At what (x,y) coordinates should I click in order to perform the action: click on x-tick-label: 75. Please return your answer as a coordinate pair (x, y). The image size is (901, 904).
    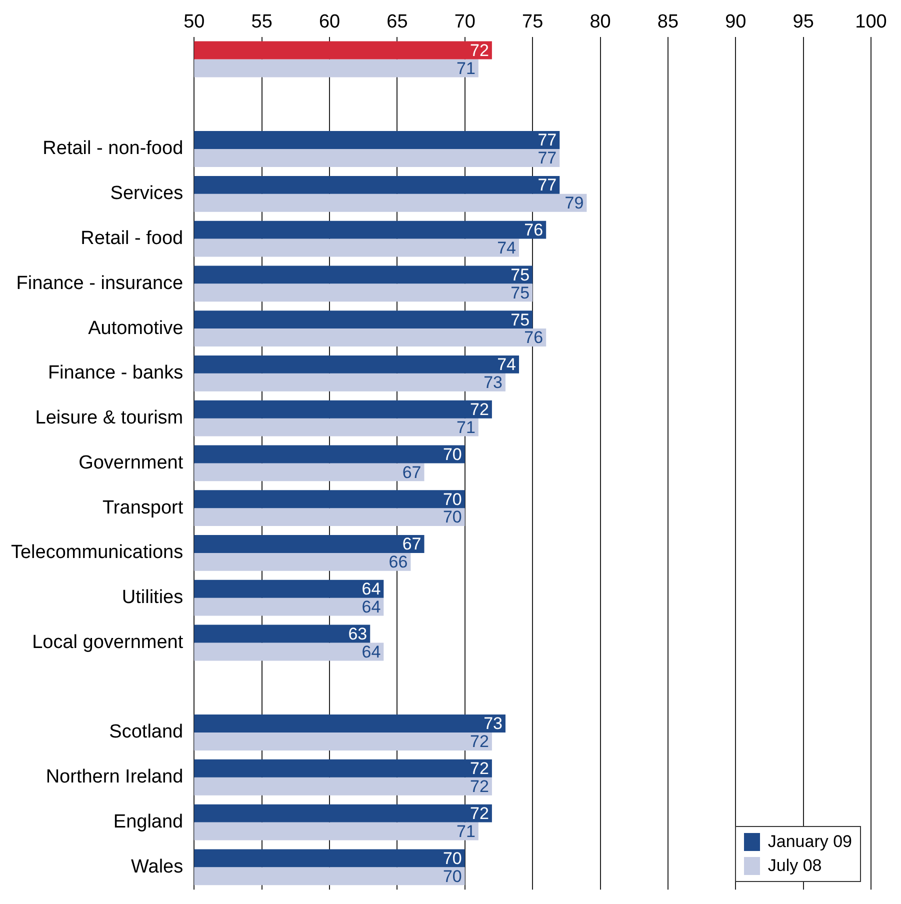
    Looking at the image, I should click on (533, 22).